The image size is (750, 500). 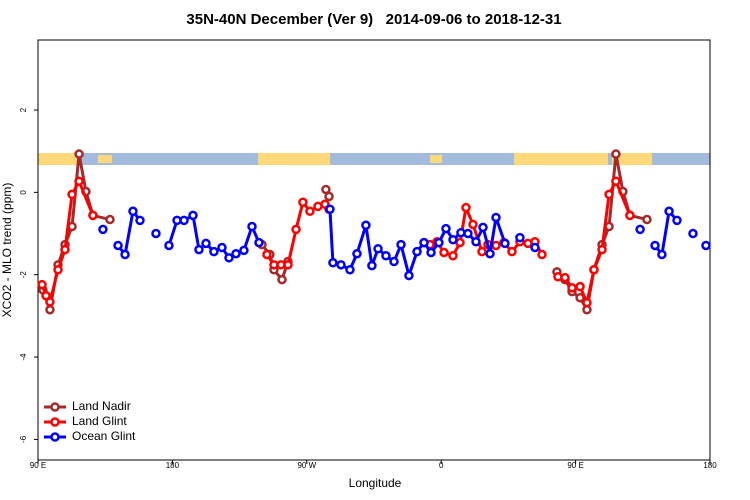 I want to click on y-tick-label: -2, so click(x=23, y=275).